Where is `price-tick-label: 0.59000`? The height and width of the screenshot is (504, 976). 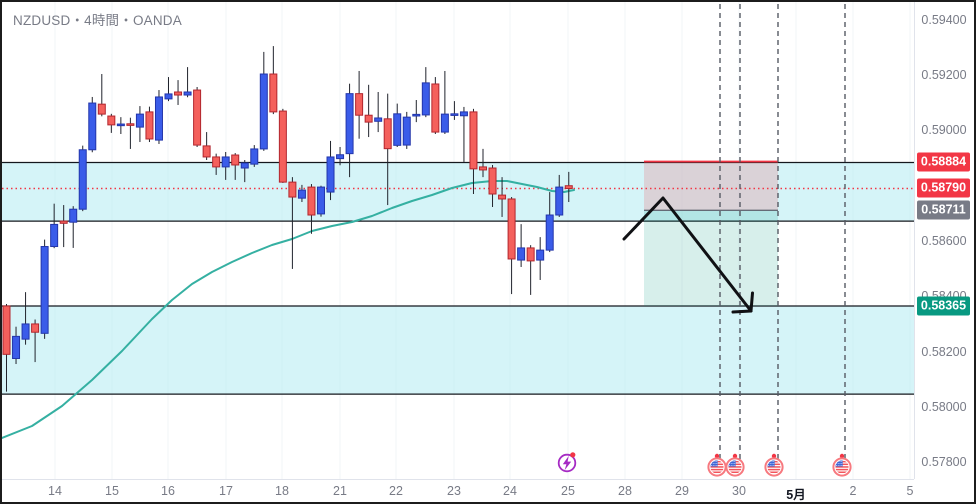 price-tick-label: 0.59000 is located at coordinates (944, 130).